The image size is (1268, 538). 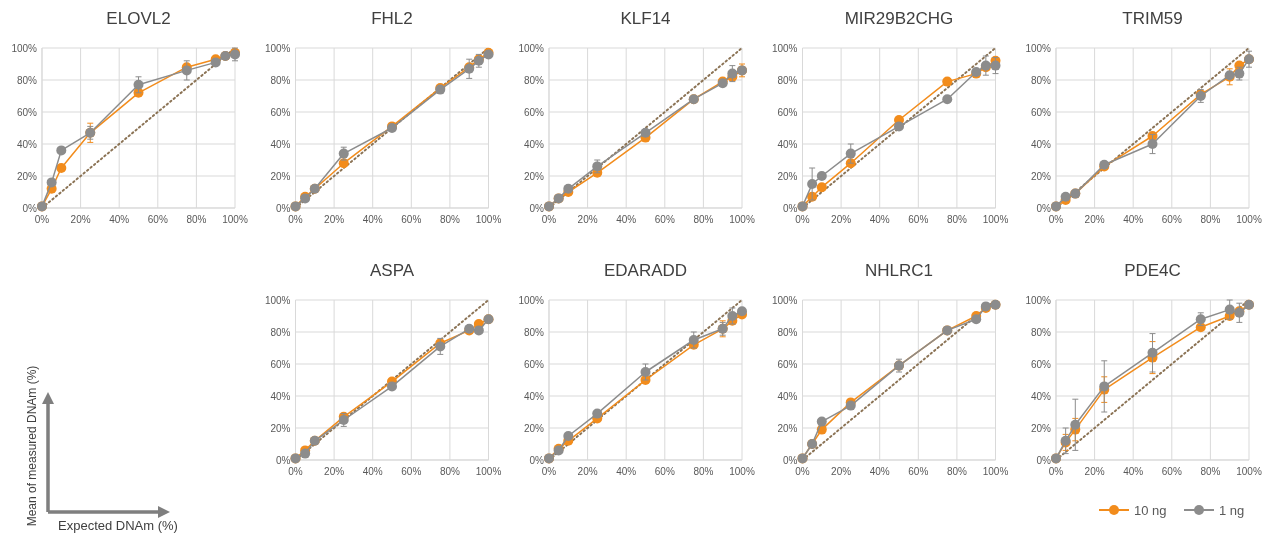 What do you see at coordinates (1152, 18) in the screenshot?
I see `chart-title: TRIM59` at bounding box center [1152, 18].